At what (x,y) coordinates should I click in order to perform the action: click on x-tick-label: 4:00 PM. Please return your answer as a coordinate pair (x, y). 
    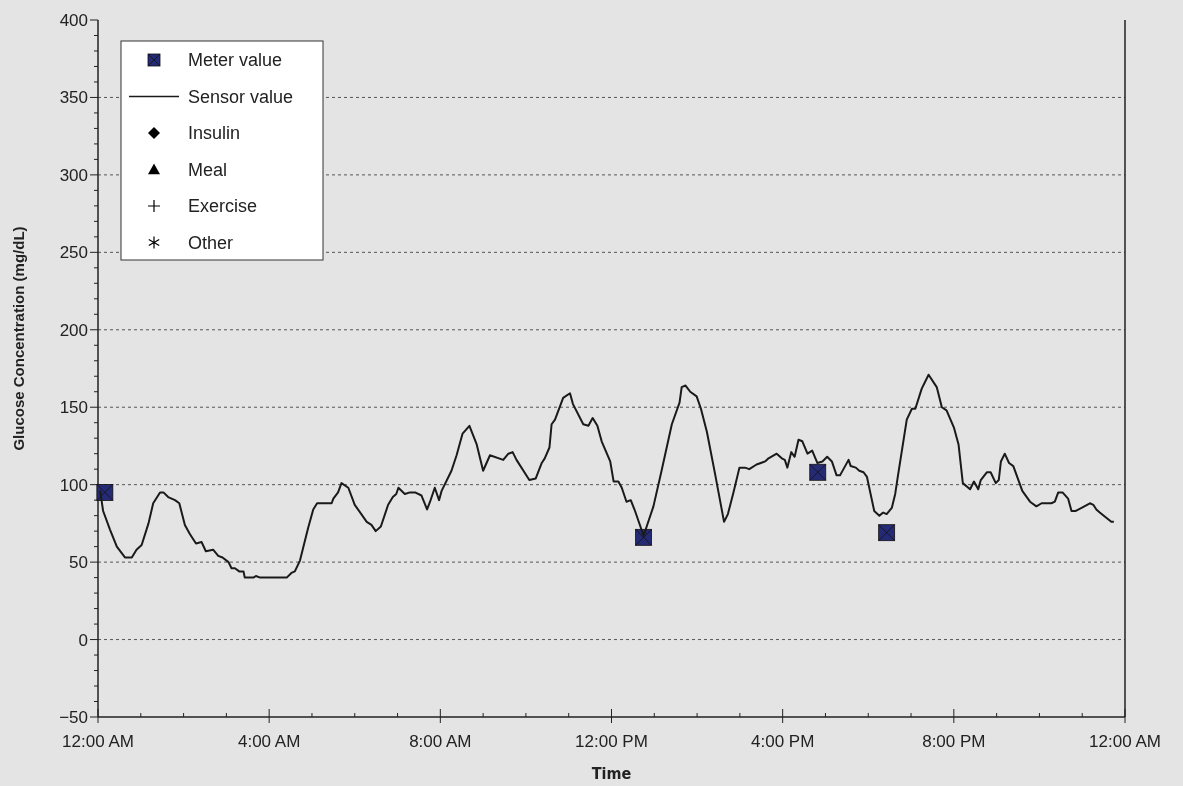
    Looking at the image, I should click on (783, 741).